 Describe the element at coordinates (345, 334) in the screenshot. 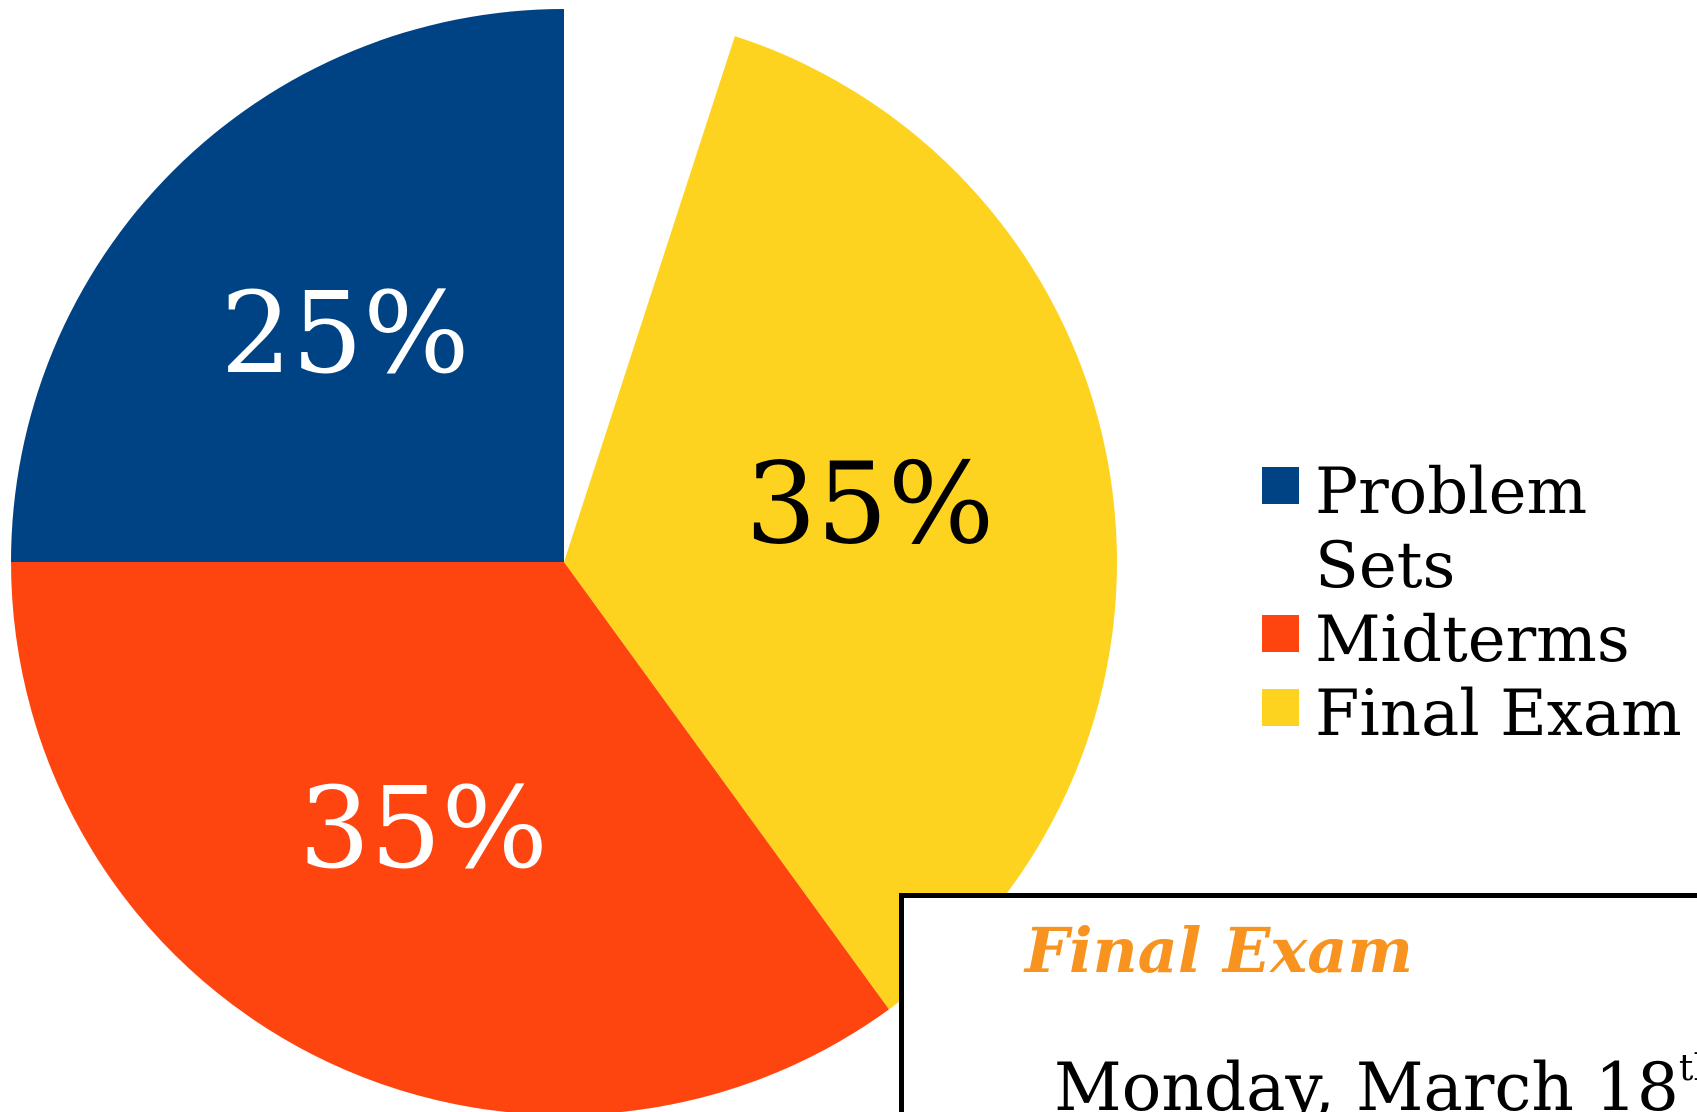

I see `slice-label: 25%` at that location.